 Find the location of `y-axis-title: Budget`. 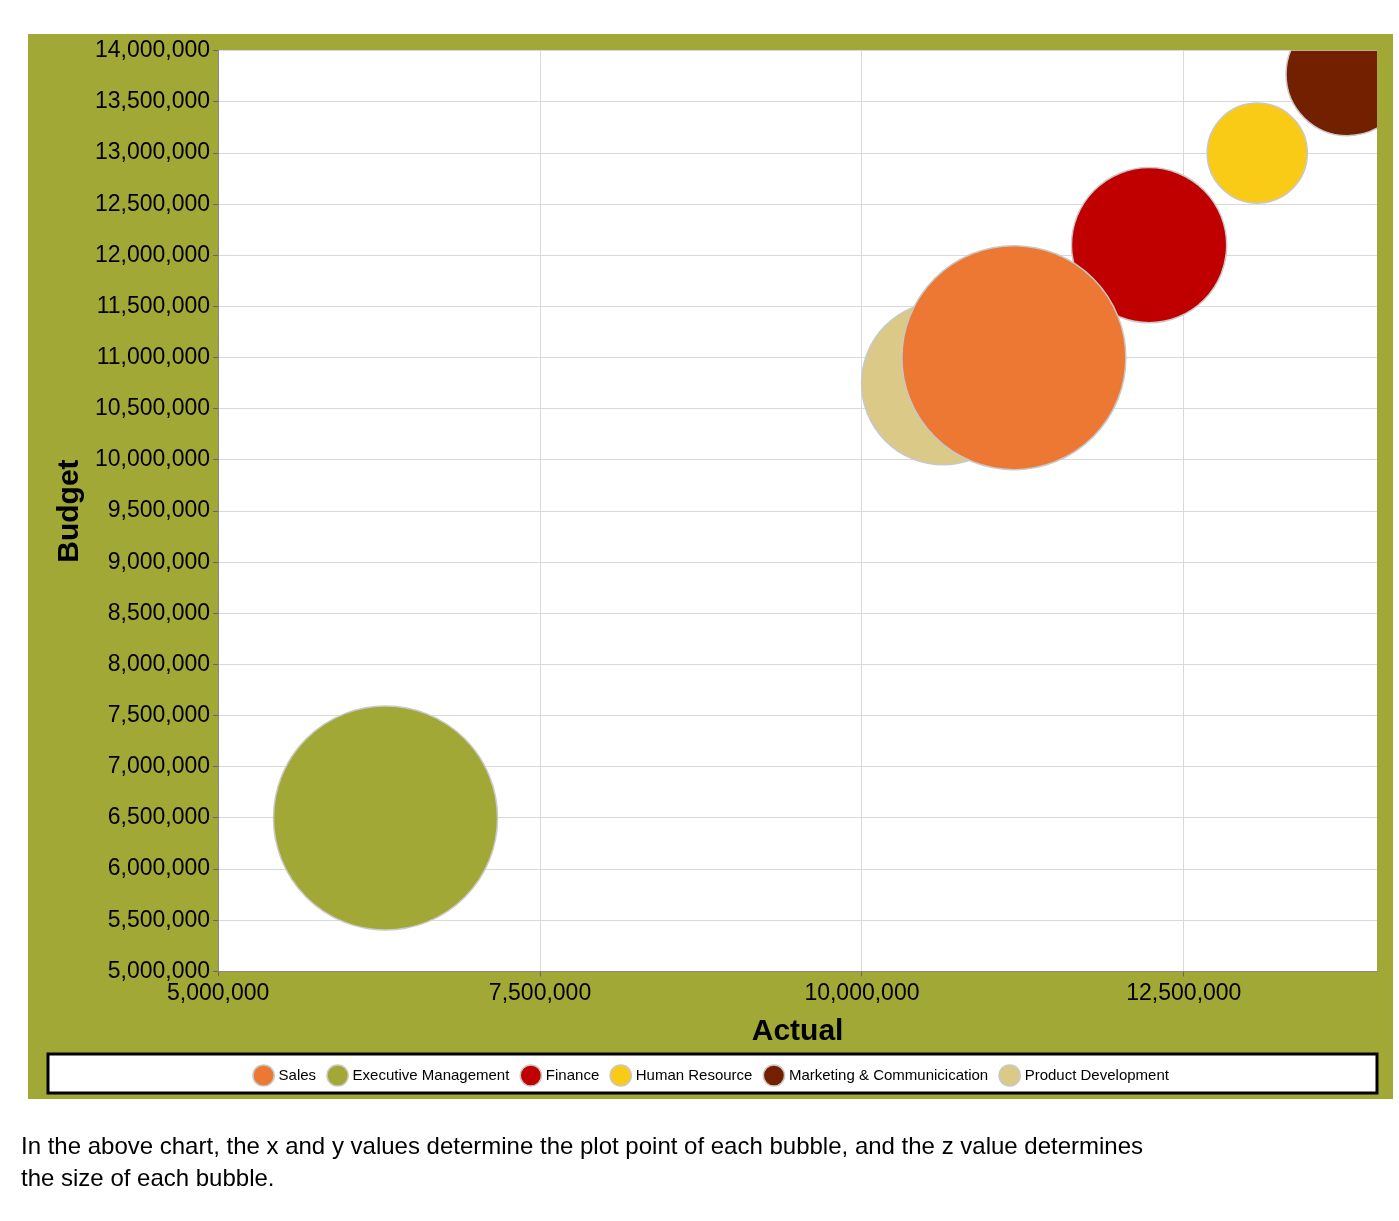

y-axis-title: Budget is located at coordinates (68, 511).